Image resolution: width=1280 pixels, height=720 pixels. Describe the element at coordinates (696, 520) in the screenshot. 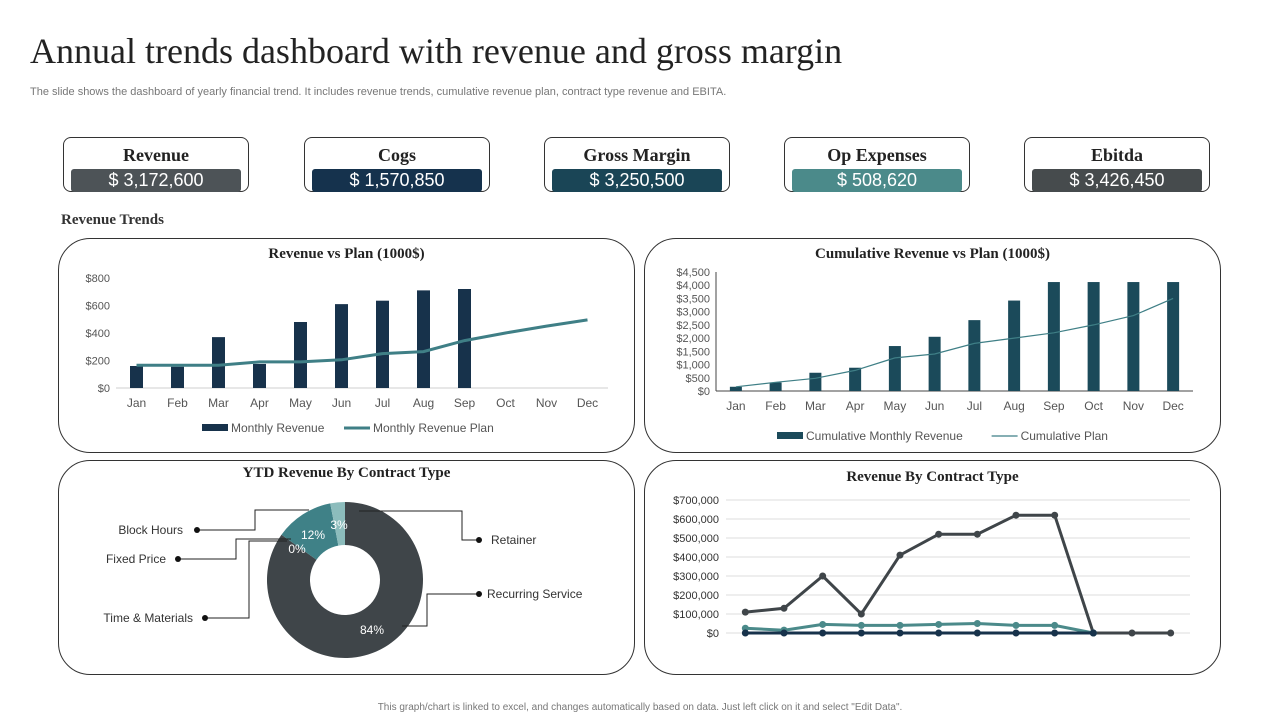

I see `y-tick-label: $600,000` at that location.